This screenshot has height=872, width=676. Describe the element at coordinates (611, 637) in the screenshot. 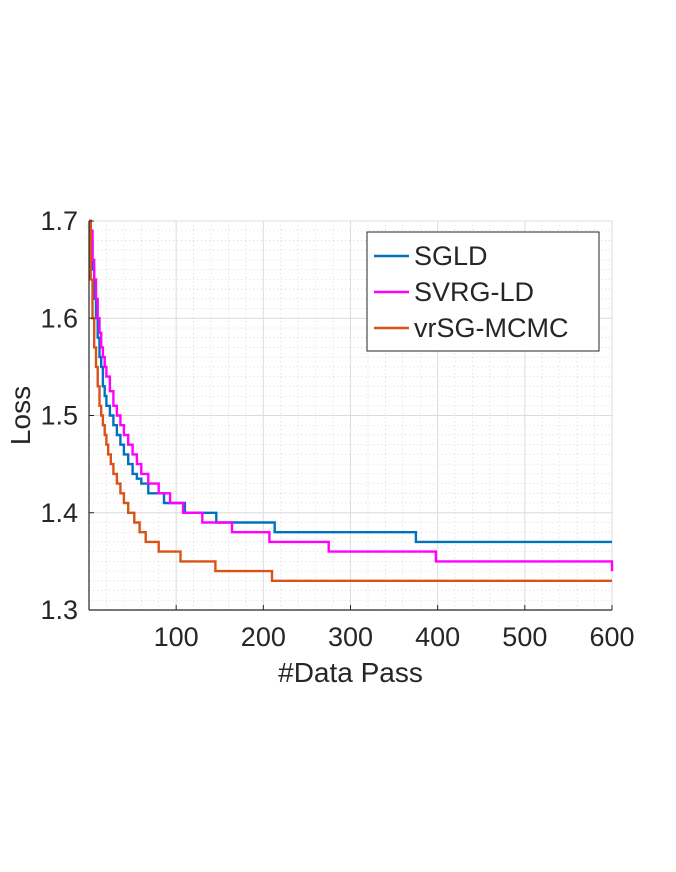

I see `x-tick-label: 600` at that location.